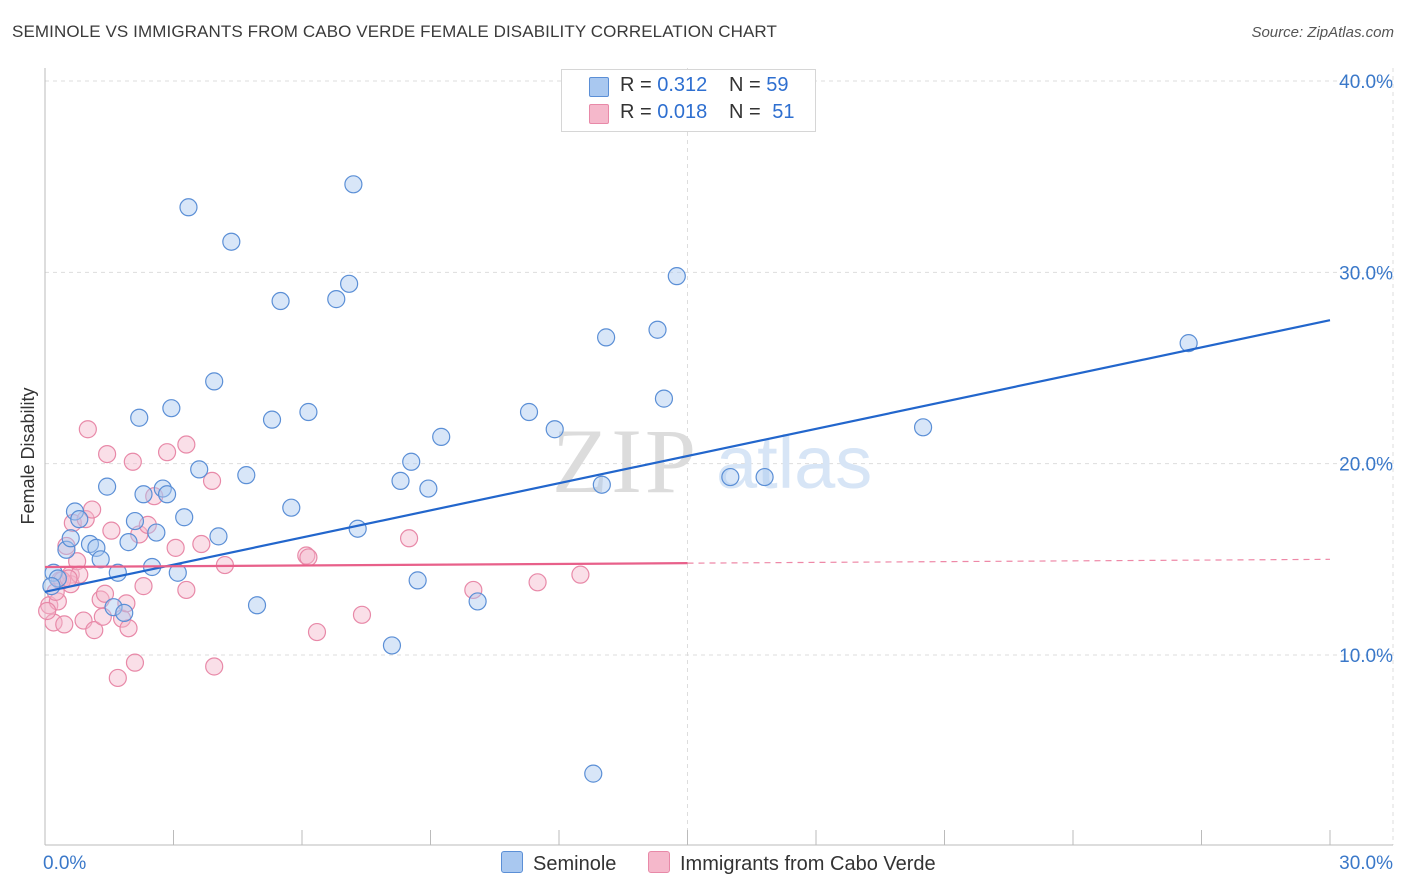 This screenshot has width=1406, height=892. What do you see at coordinates (64, 863) in the screenshot?
I see `x-tick-label-min: 0.0%` at bounding box center [64, 863].